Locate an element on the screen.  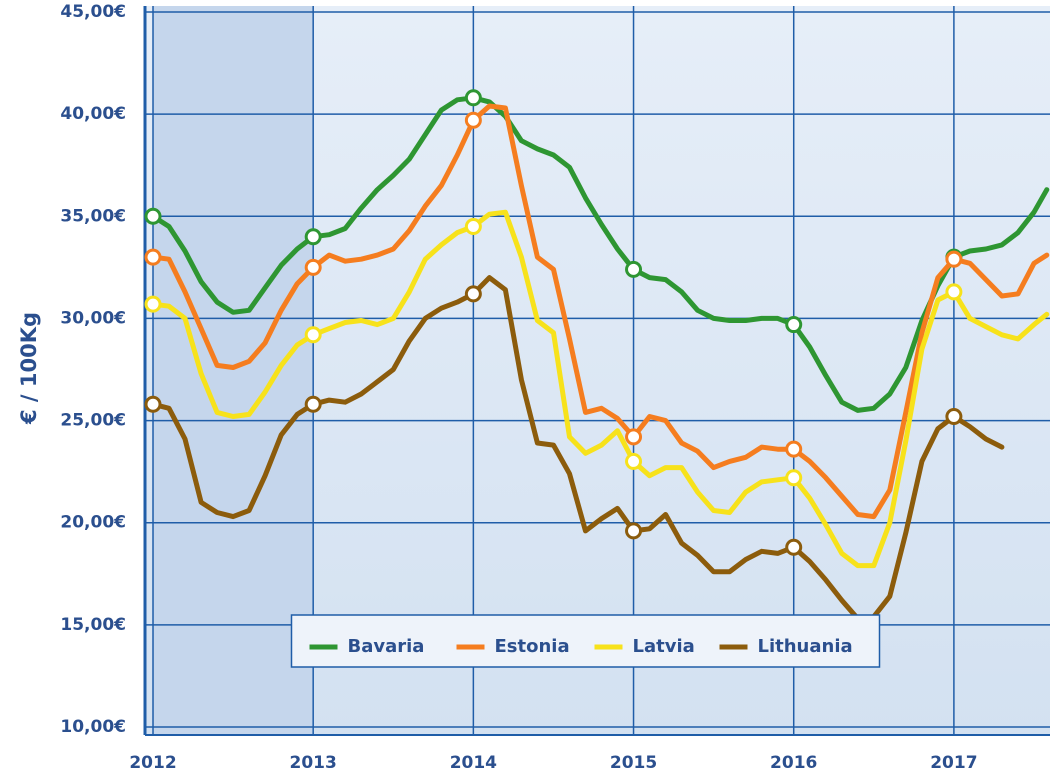
y-tick-label: 25,00€ is located at coordinates (93, 421).